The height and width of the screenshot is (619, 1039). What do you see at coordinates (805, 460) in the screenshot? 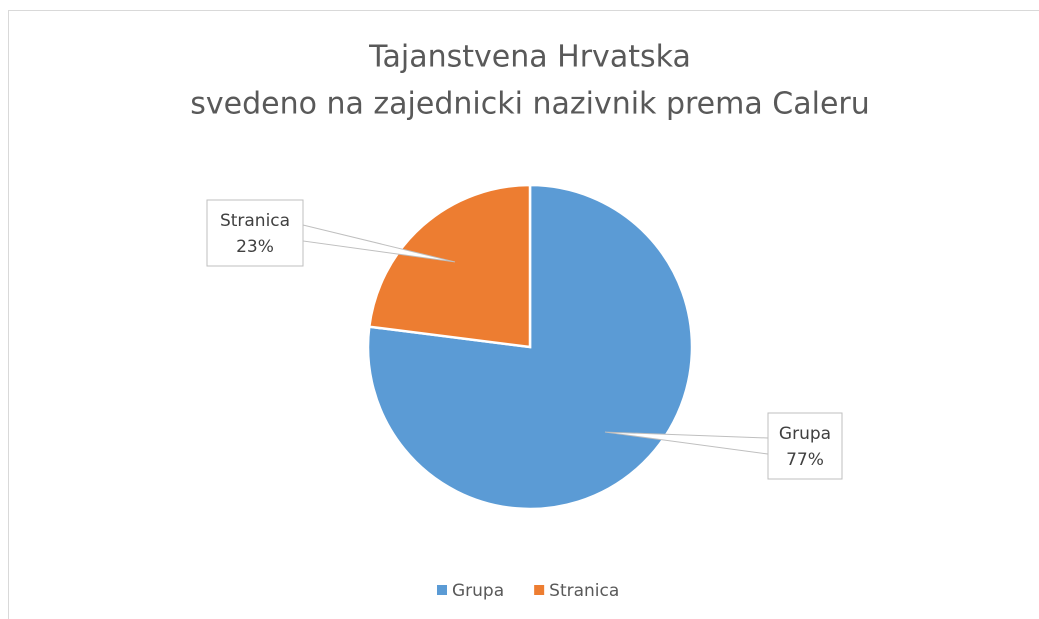
I see `data-label-value: 77%` at bounding box center [805, 460].